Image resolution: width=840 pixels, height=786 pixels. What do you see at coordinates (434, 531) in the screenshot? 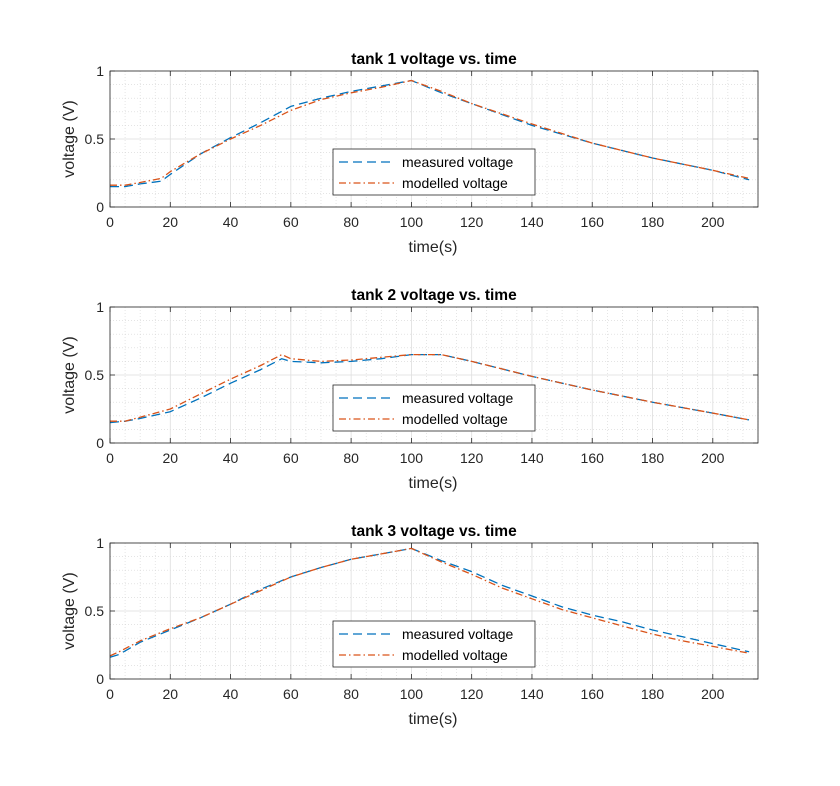
I see `chart-title: tank 3 voltage vs. time` at bounding box center [434, 531].